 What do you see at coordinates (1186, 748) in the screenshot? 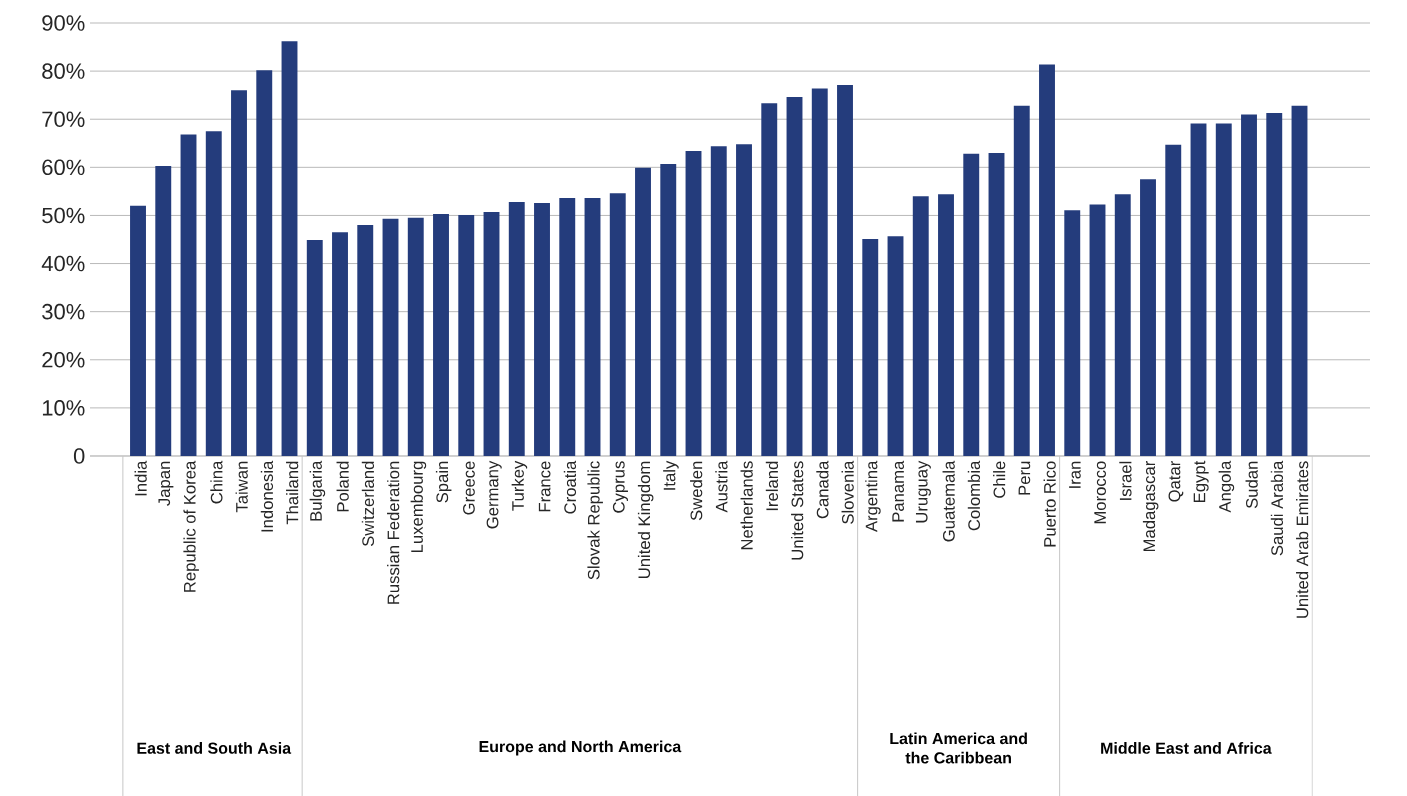
I see `text: Middle East and Africa` at bounding box center [1186, 748].